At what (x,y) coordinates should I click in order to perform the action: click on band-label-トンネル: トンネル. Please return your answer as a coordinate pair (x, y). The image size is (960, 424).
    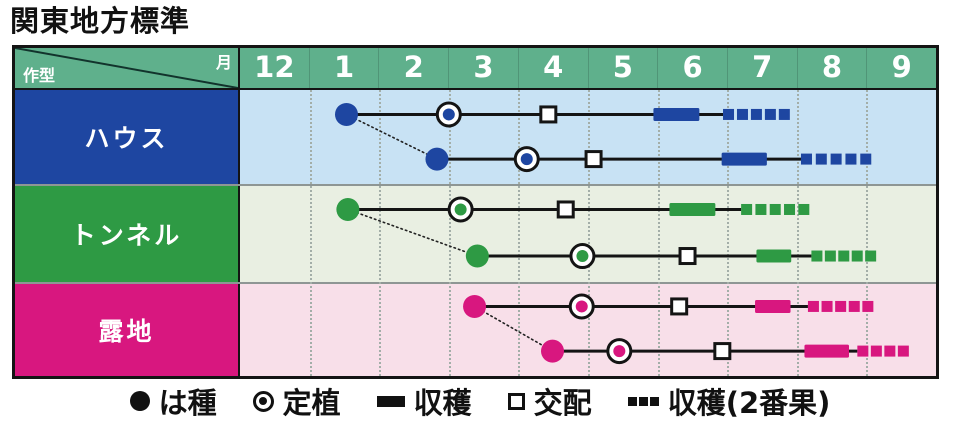
    Looking at the image, I should click on (127, 234).